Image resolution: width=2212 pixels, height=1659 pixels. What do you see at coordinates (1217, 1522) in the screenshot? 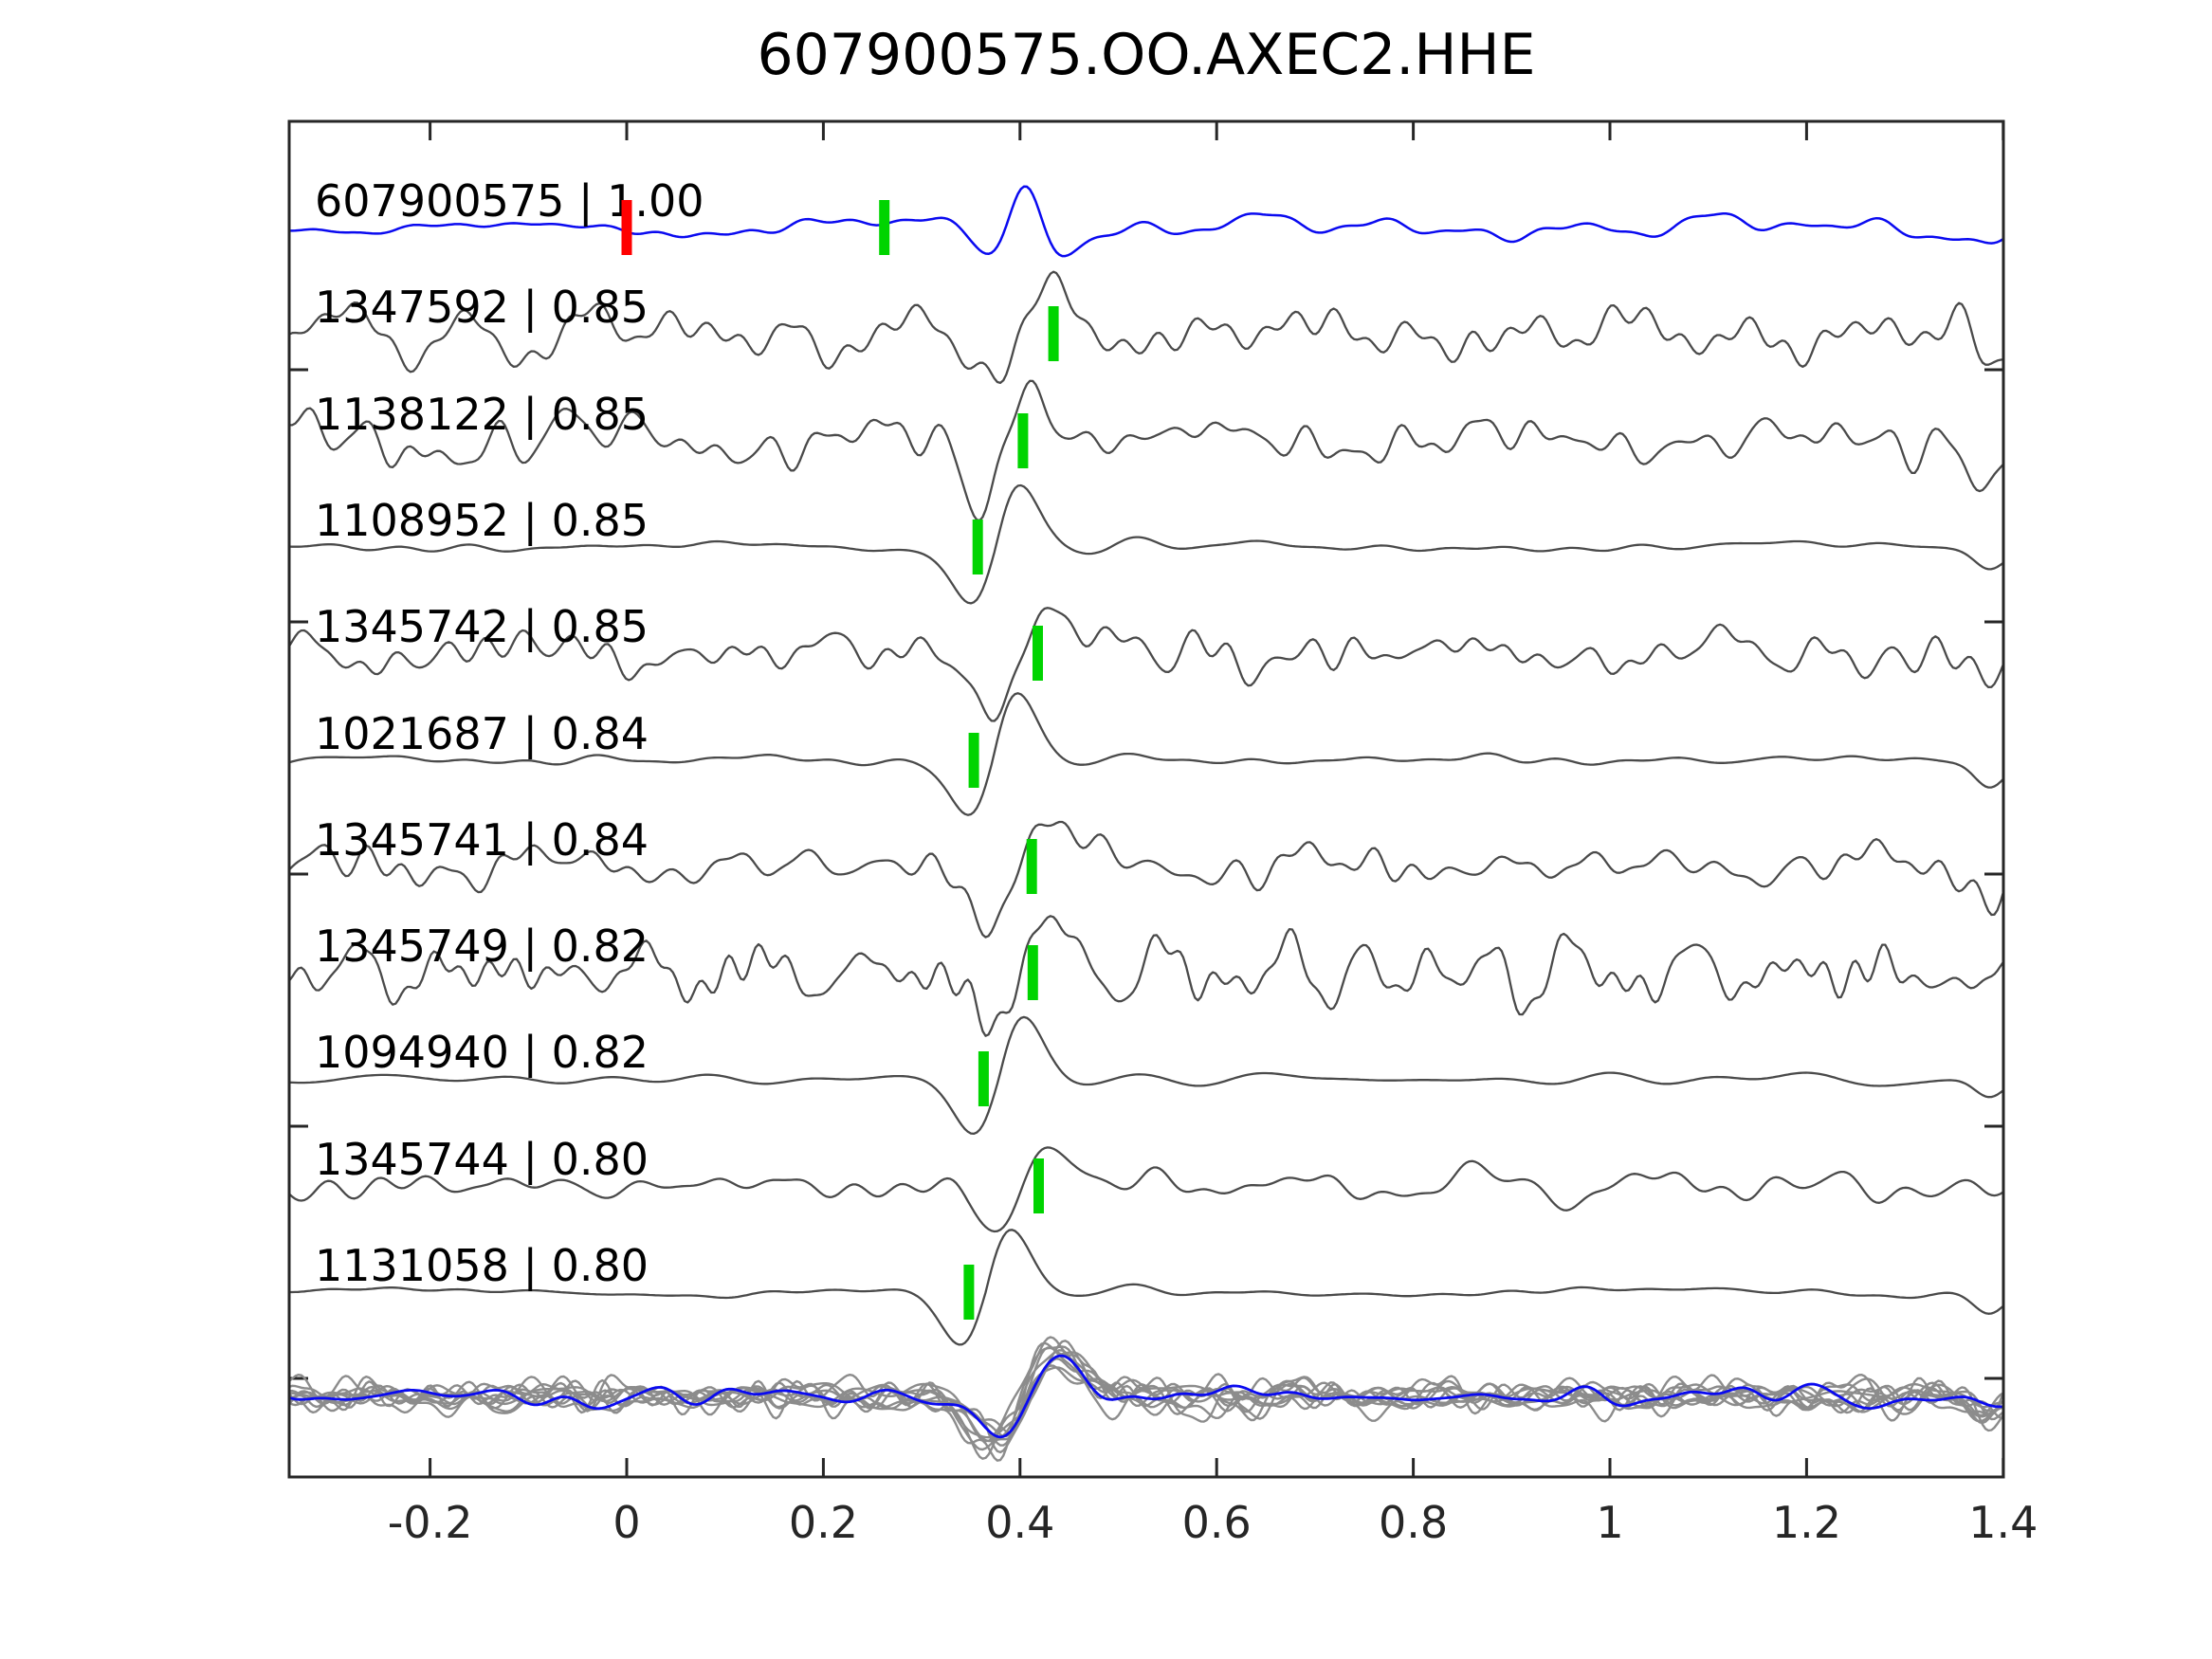
I see `x-tick-label: 0.6` at bounding box center [1217, 1522].